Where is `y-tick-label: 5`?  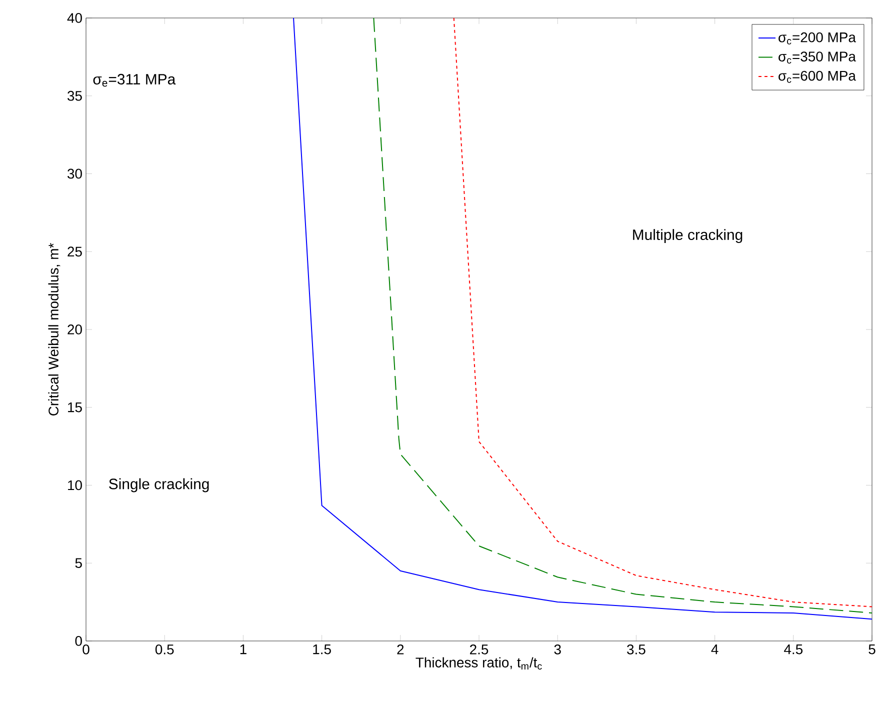 y-tick-label: 5 is located at coordinates (78, 563).